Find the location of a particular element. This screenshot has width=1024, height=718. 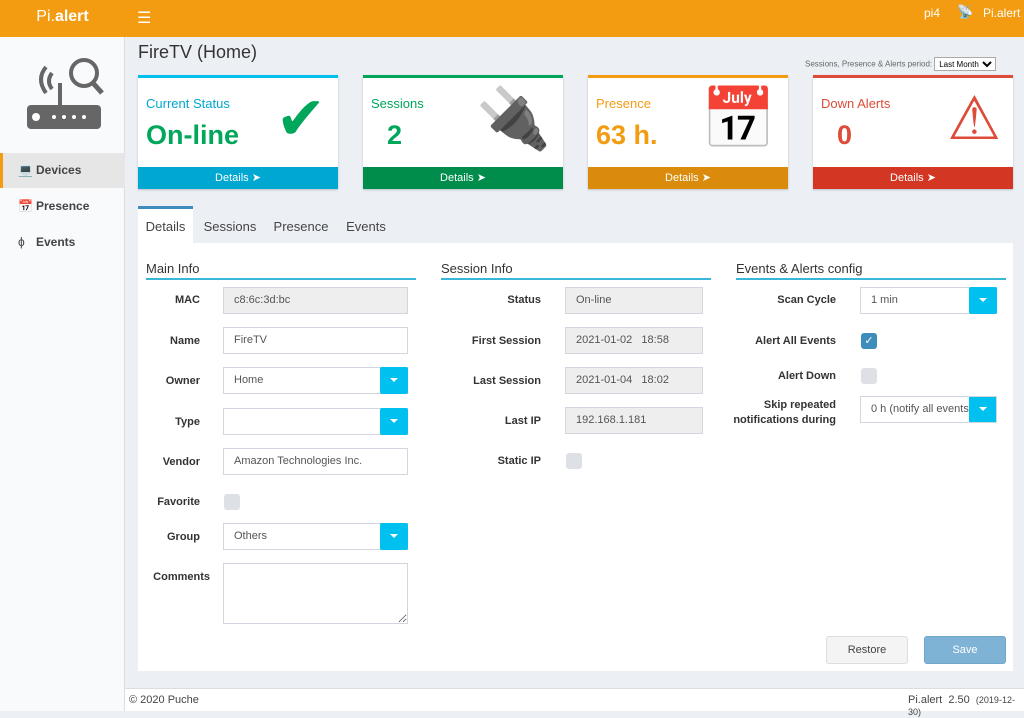

restore-button: Restore is located at coordinates (867, 650).